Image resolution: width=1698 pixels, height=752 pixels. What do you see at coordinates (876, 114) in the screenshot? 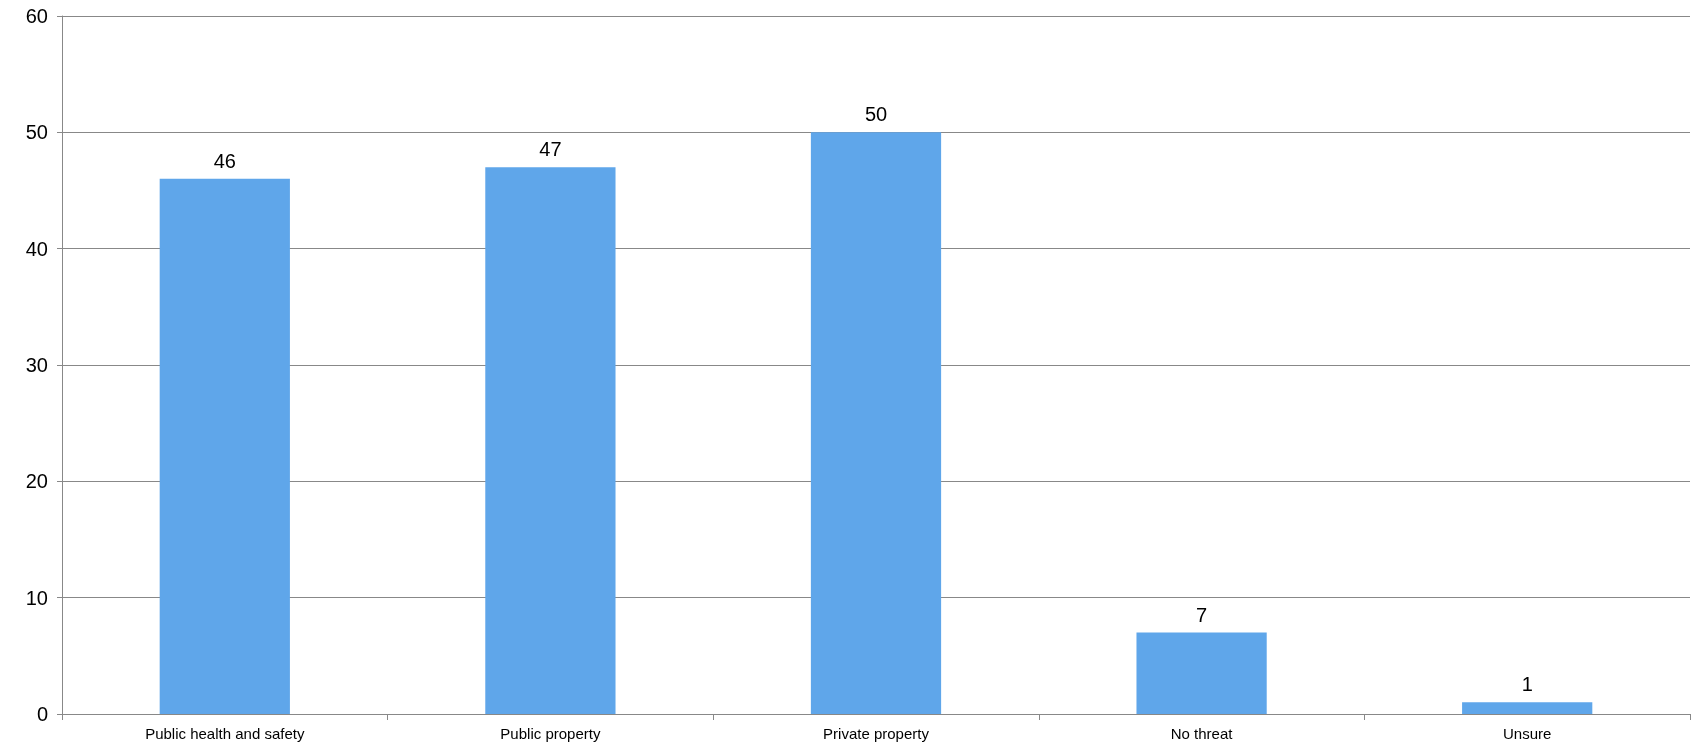
I see `data-label: 50` at bounding box center [876, 114].